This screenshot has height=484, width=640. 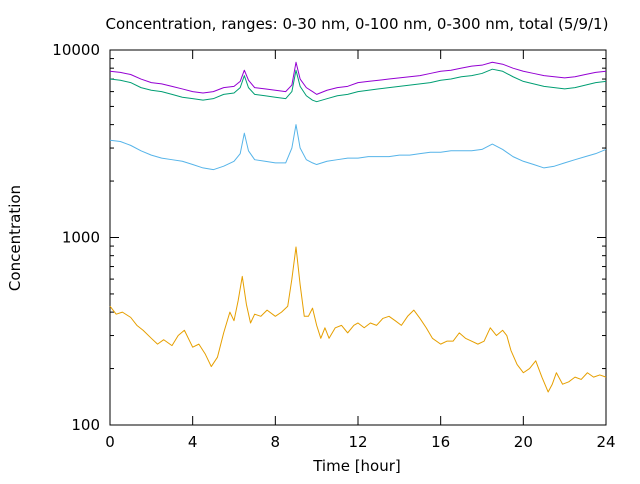 What do you see at coordinates (523, 442) in the screenshot?
I see `x-tick-label: 20` at bounding box center [523, 442].